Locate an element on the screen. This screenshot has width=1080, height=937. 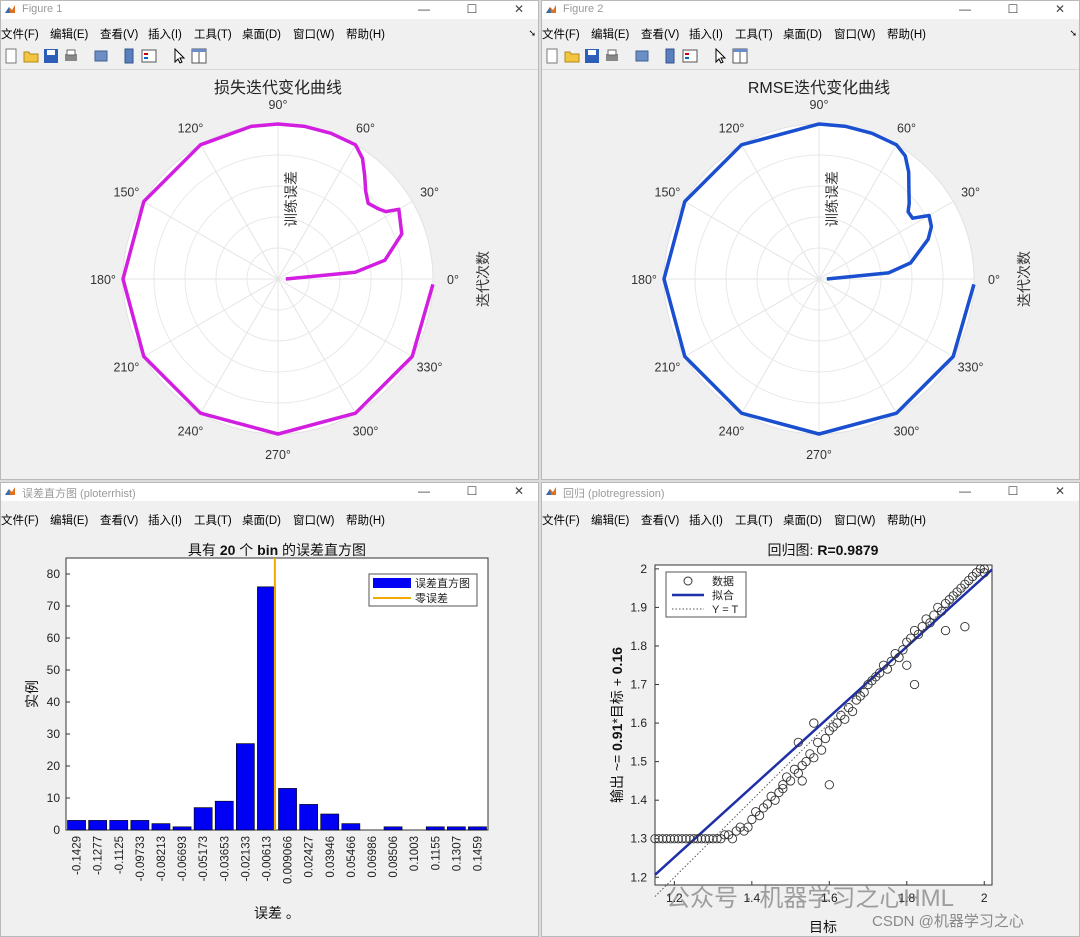
figure3-titlebar: 误差直方图 (ploterrhist) — ☐ ✕ is located at coordinates (269, 492).